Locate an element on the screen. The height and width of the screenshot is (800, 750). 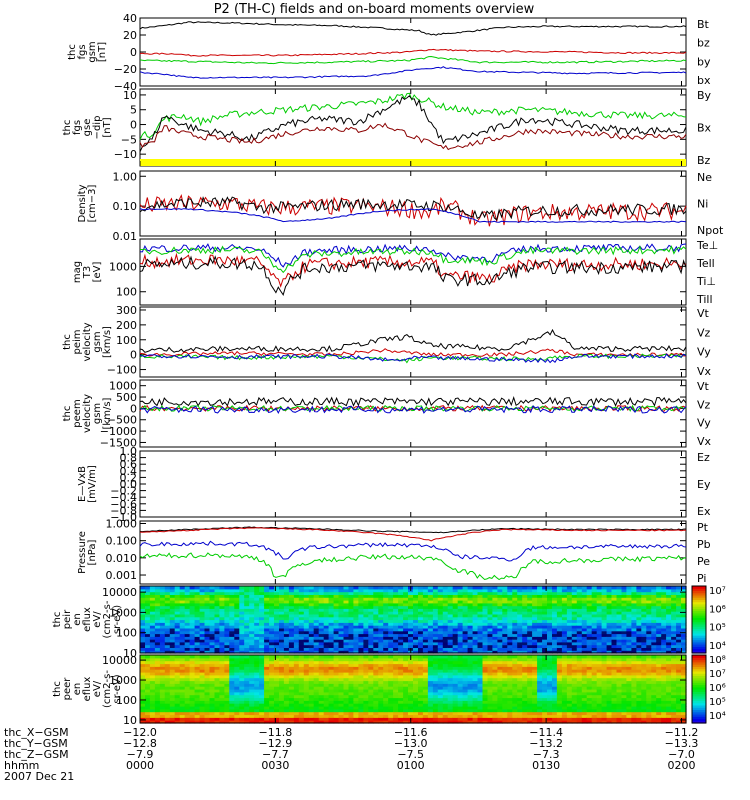
y-axis-label: peer is located at coordinates (67, 689).